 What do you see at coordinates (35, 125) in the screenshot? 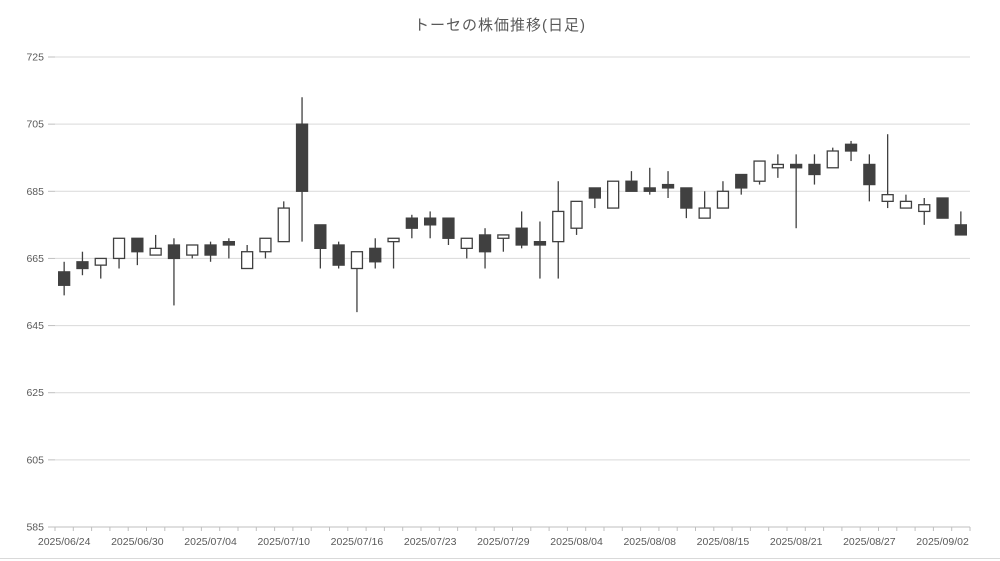
I see `y-axis-label: 705` at bounding box center [35, 125].